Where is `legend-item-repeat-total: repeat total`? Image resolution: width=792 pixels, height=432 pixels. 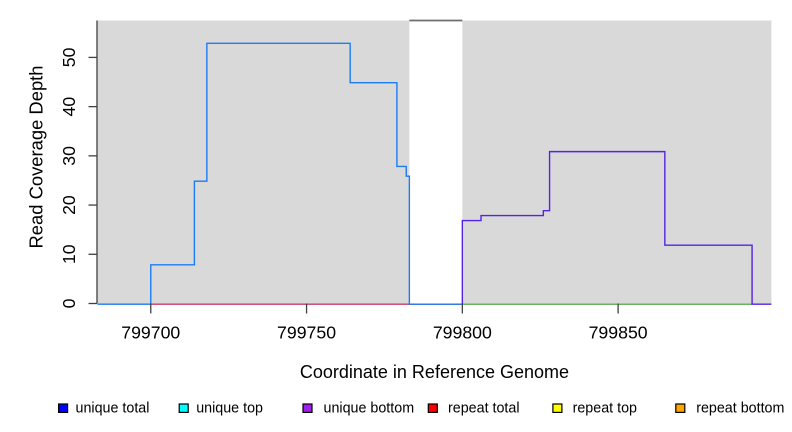 legend-item-repeat-total: repeat total is located at coordinates (473, 409).